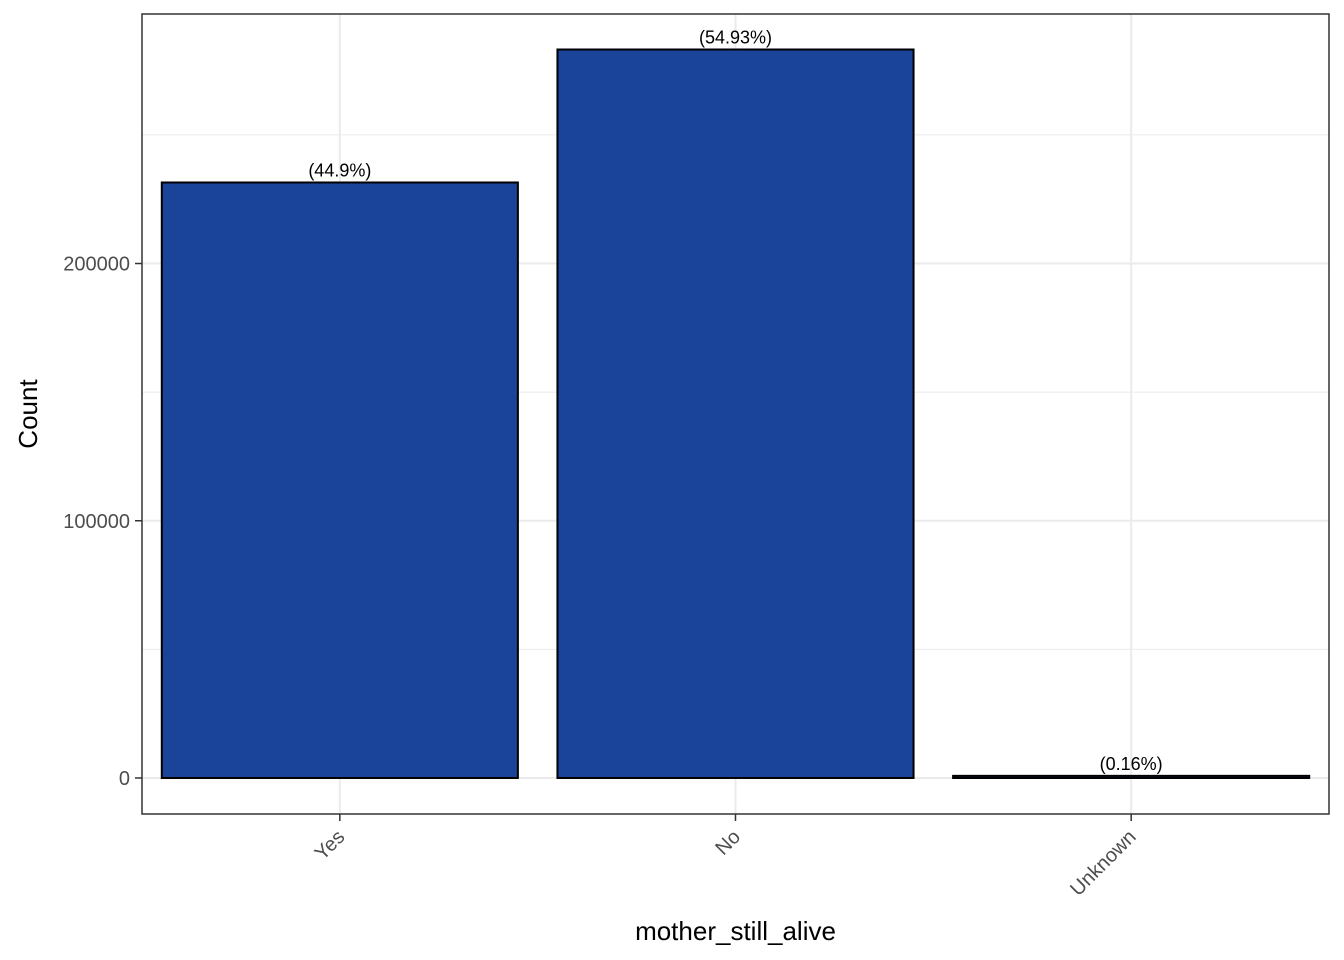 The width and height of the screenshot is (1344, 960). I want to click on x-tick-label-yes: Yes, so click(330, 845).